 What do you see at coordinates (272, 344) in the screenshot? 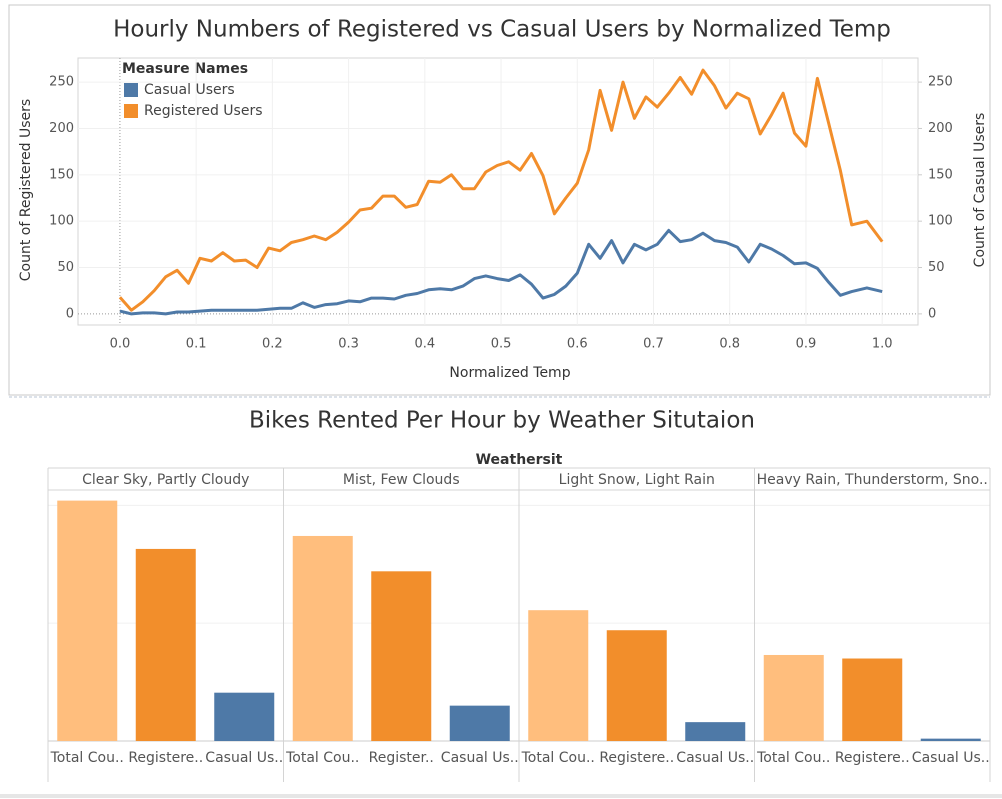
I see `x-tick-label: 0.2` at bounding box center [272, 344].